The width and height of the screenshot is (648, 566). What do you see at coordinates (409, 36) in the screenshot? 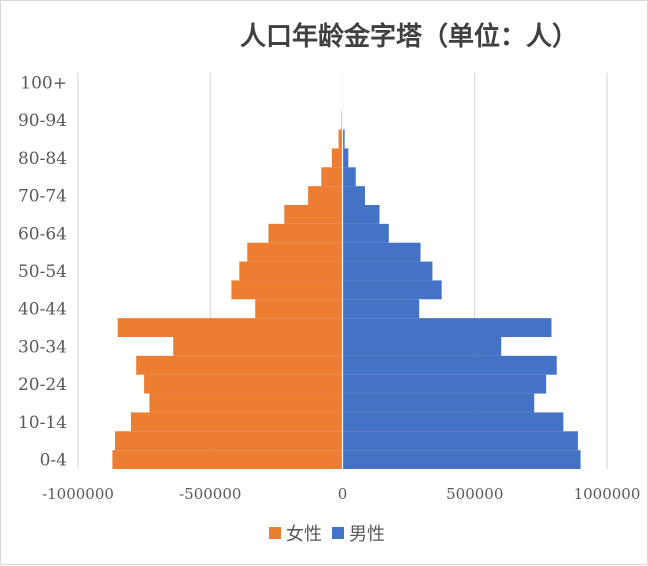
I see `chart-title: 人口年龄金字塔（单位：人）` at bounding box center [409, 36].